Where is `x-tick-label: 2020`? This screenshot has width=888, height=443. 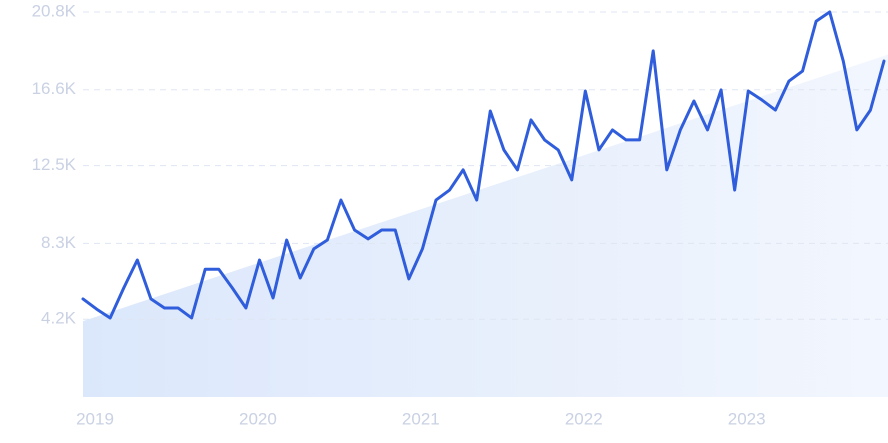
x-tick-label: 2020 is located at coordinates (258, 418).